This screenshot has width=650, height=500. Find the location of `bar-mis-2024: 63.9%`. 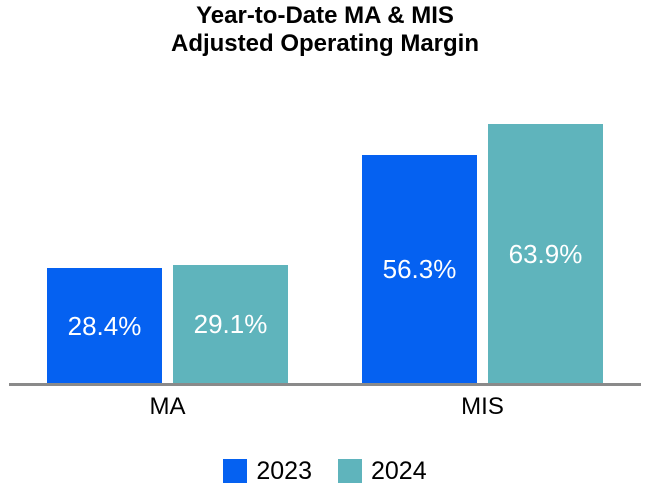

bar-mis-2024: 63.9% is located at coordinates (545, 253).